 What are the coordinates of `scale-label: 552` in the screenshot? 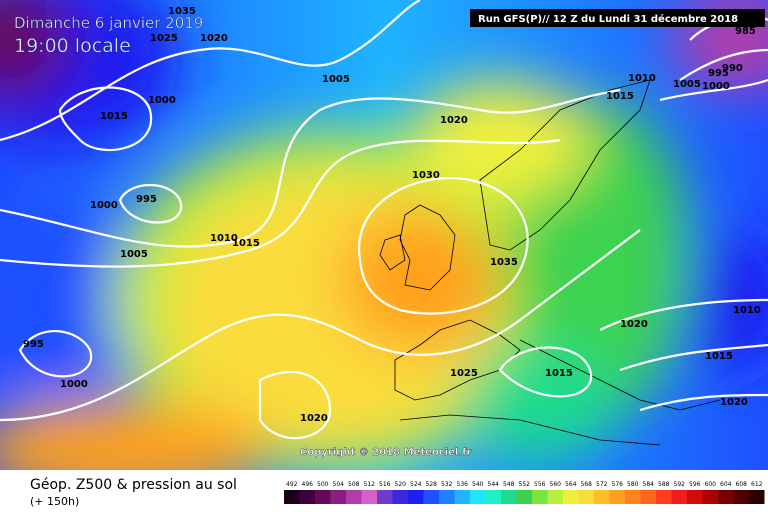 It's located at (525, 484).